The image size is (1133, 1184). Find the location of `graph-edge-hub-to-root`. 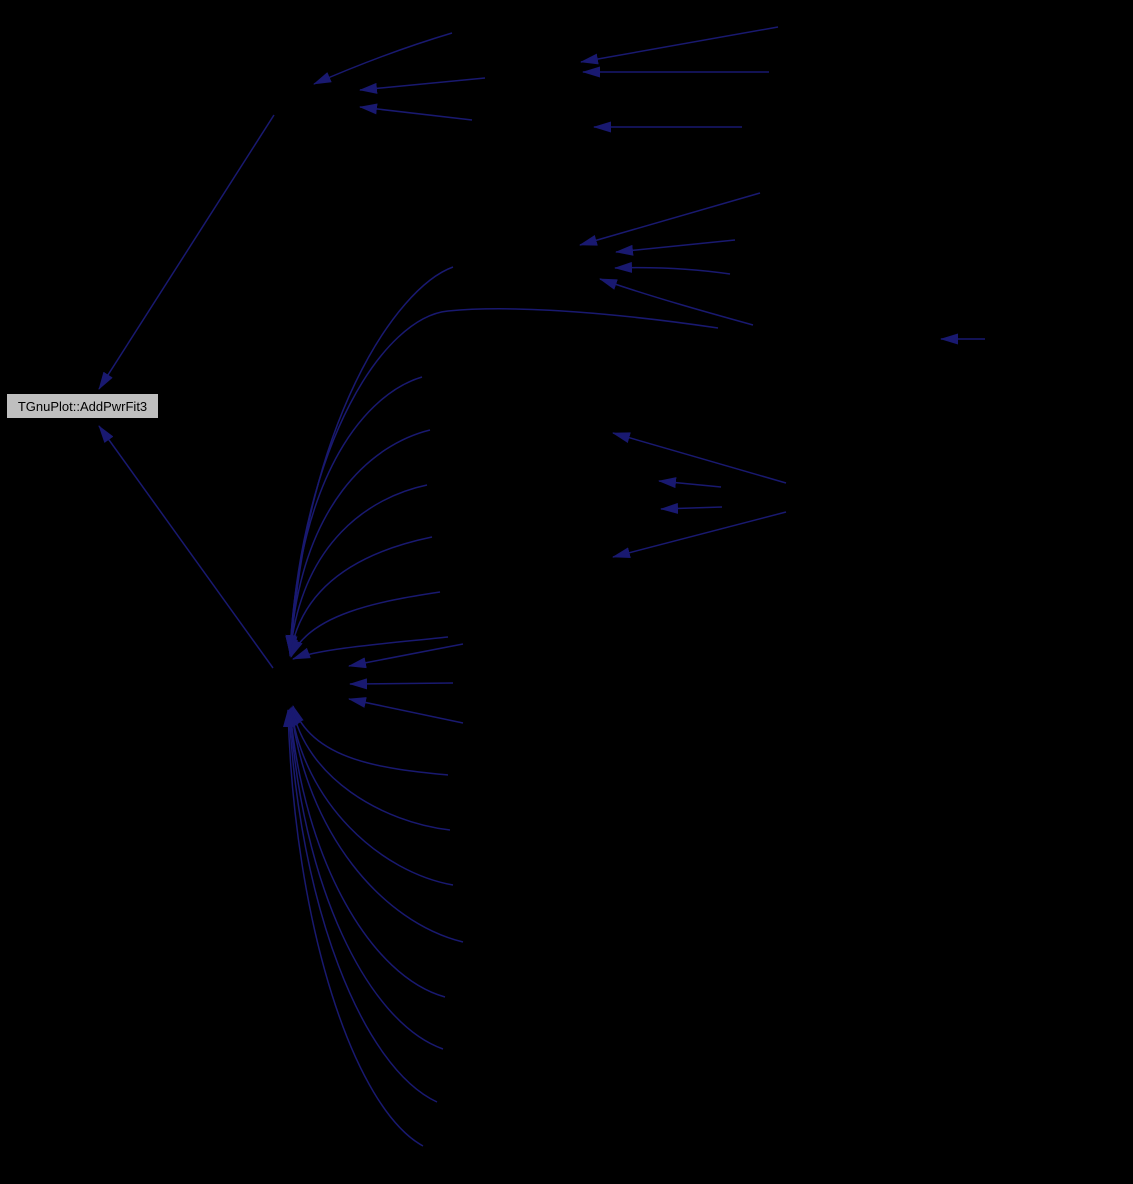

graph-edge-hub-to-root is located at coordinates (186, 547).